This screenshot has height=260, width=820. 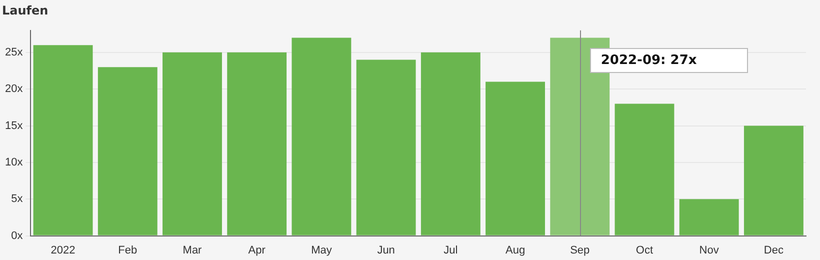 I want to click on x-tick-label: Oct, so click(x=645, y=250).